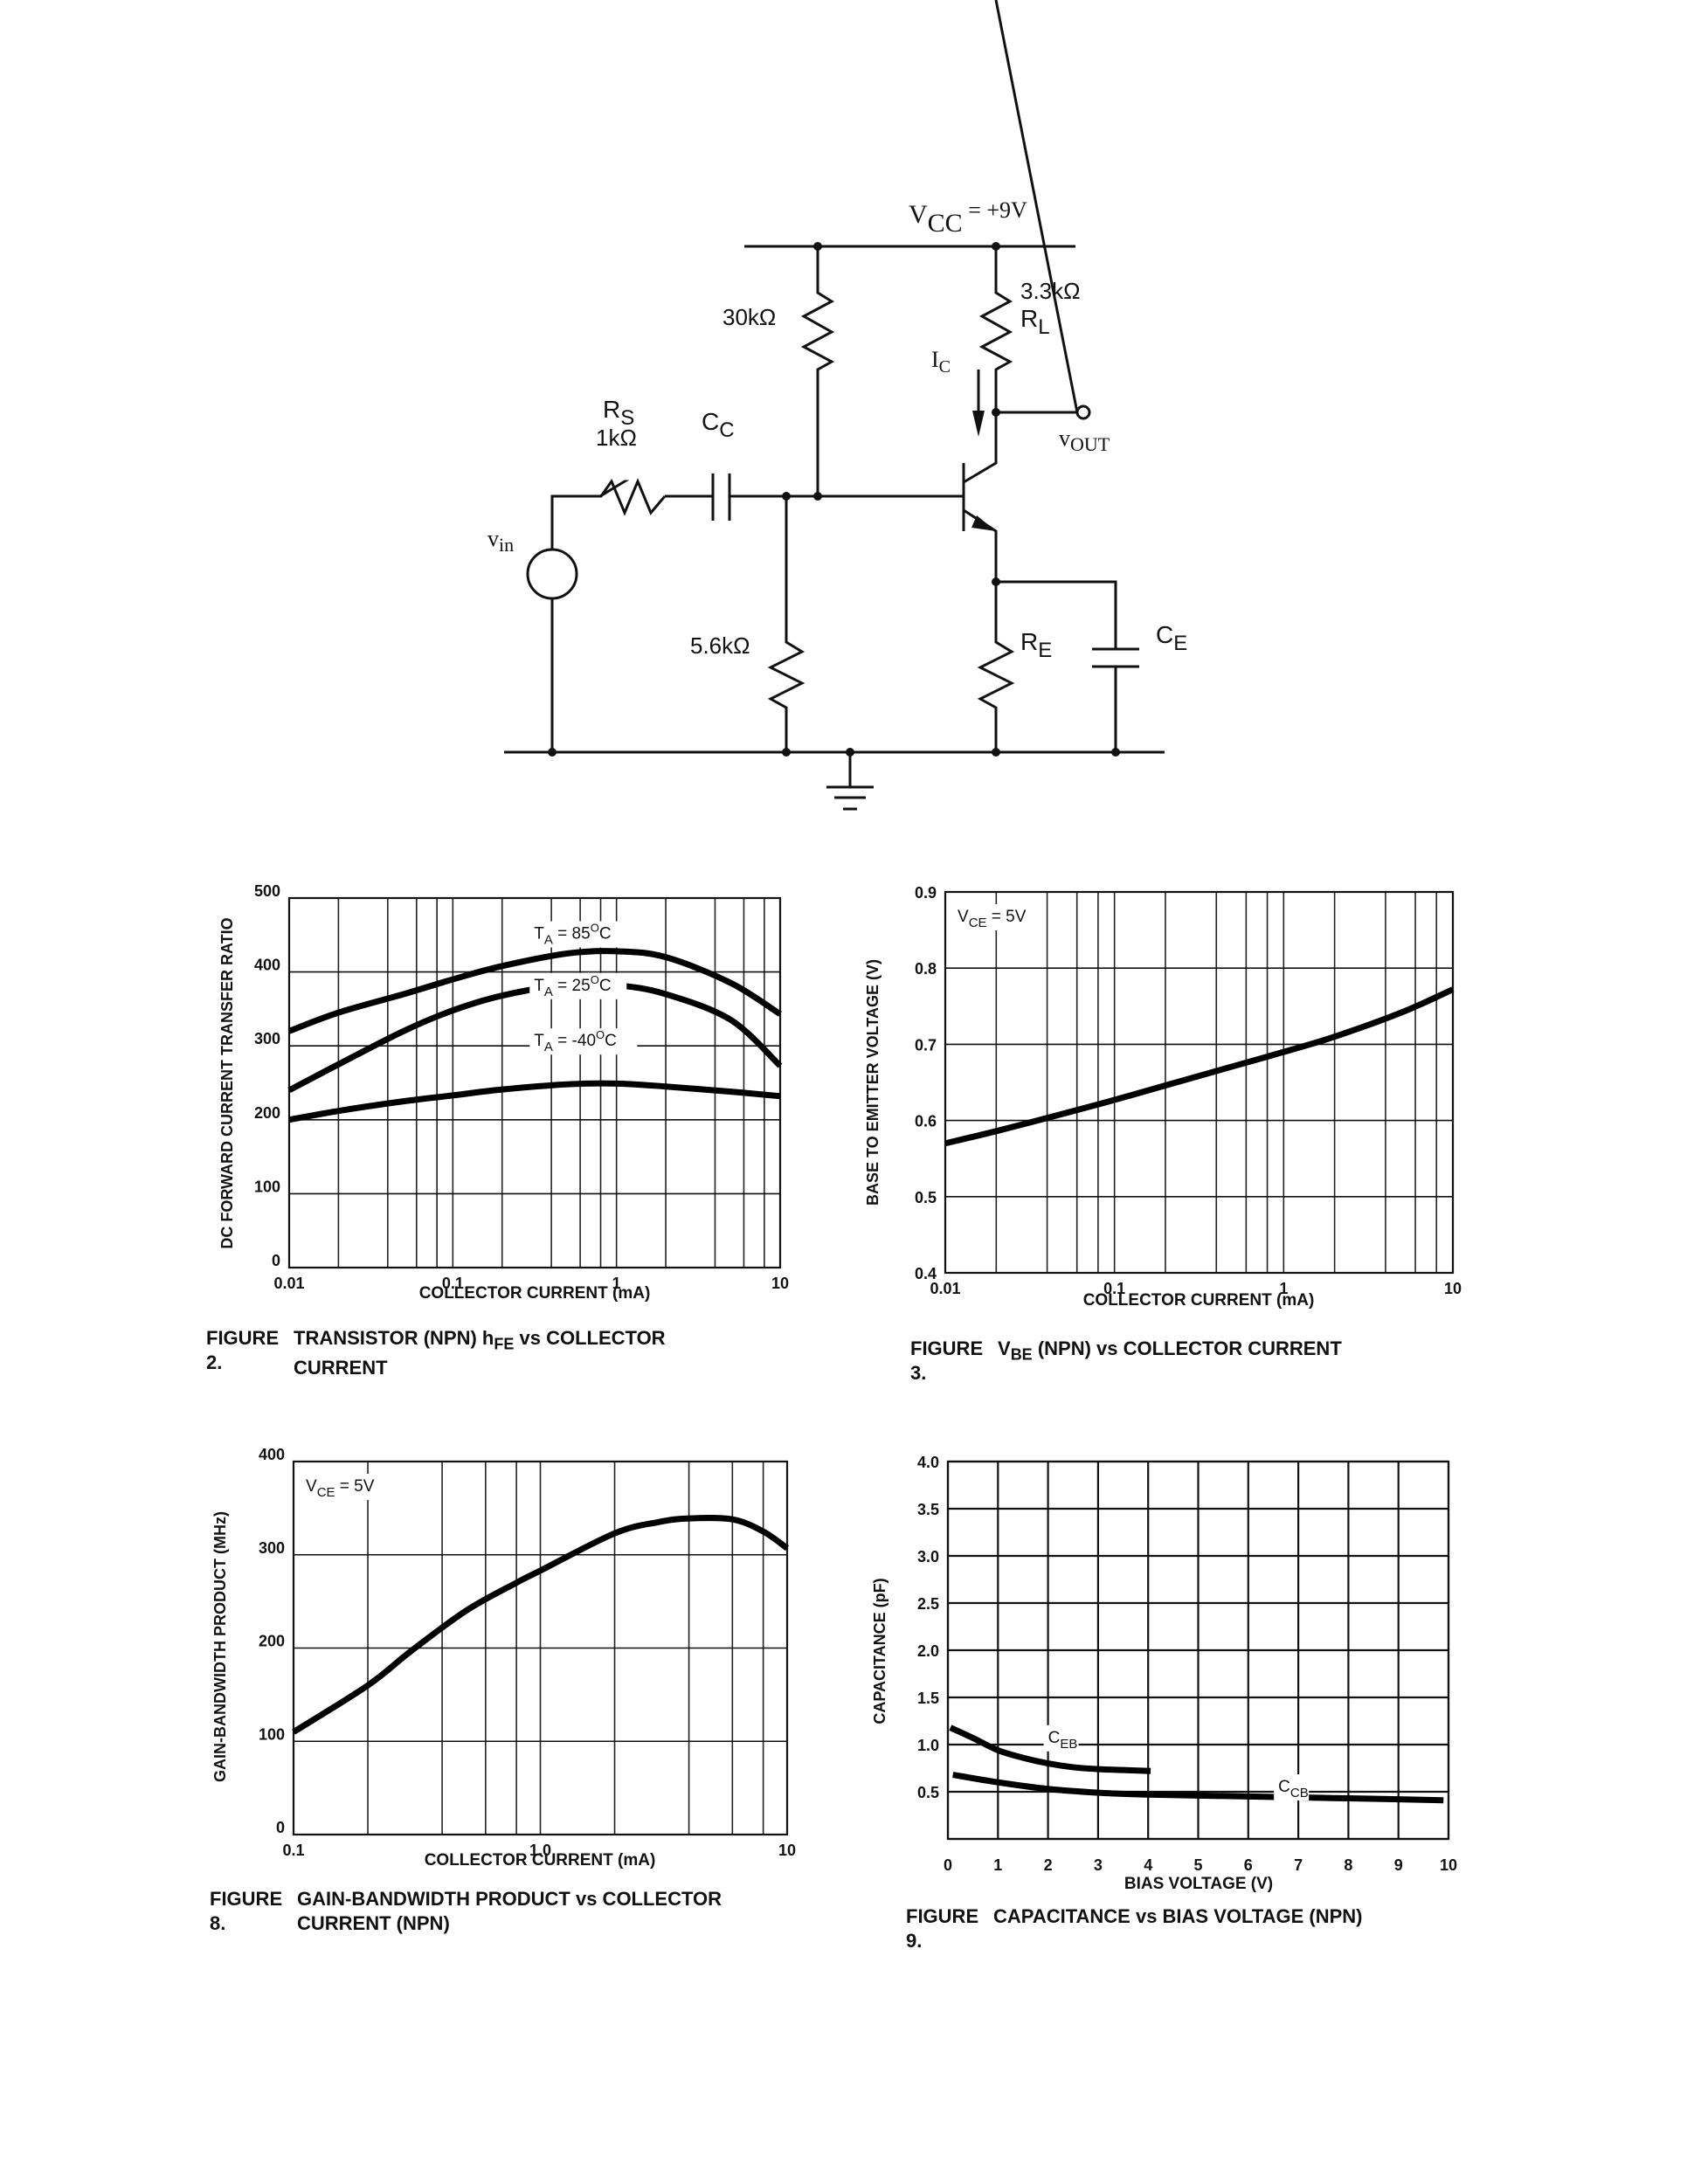 The image size is (1687, 2184). What do you see at coordinates (928, 1462) in the screenshot?
I see `svg-text: 4.0` at bounding box center [928, 1462].